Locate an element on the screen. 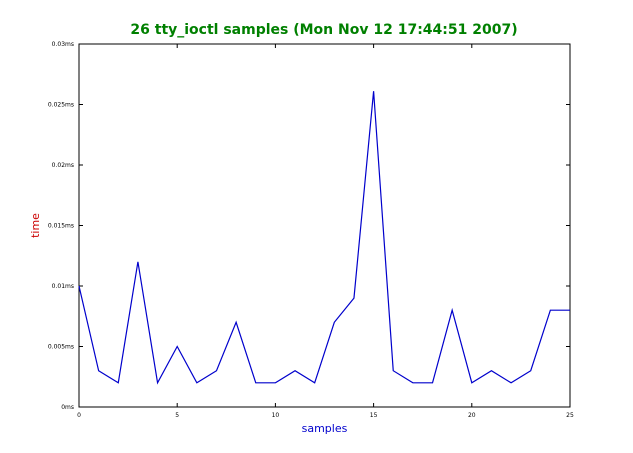  x-tick-label: 10 is located at coordinates (276, 415).